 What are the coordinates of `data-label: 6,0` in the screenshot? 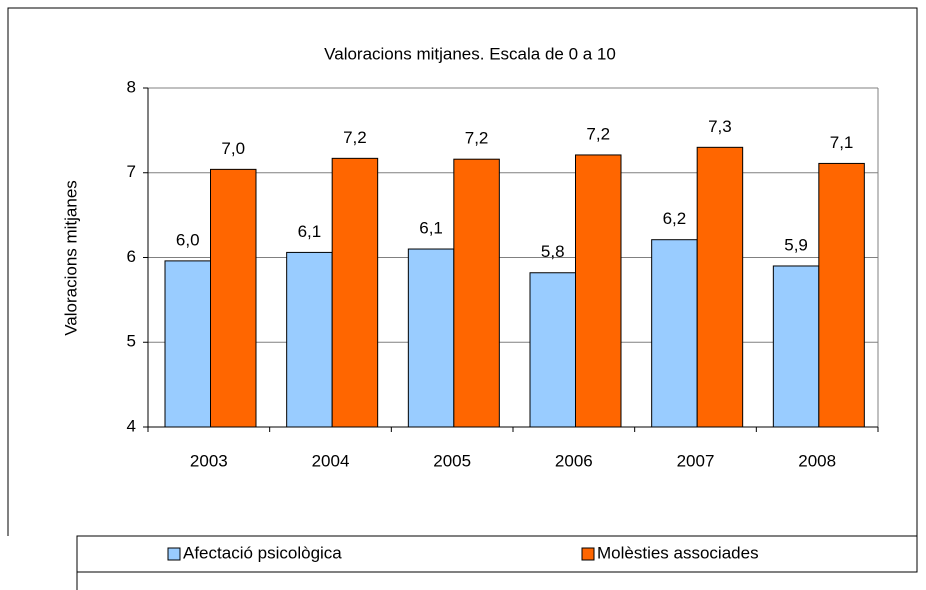 It's located at (188, 239).